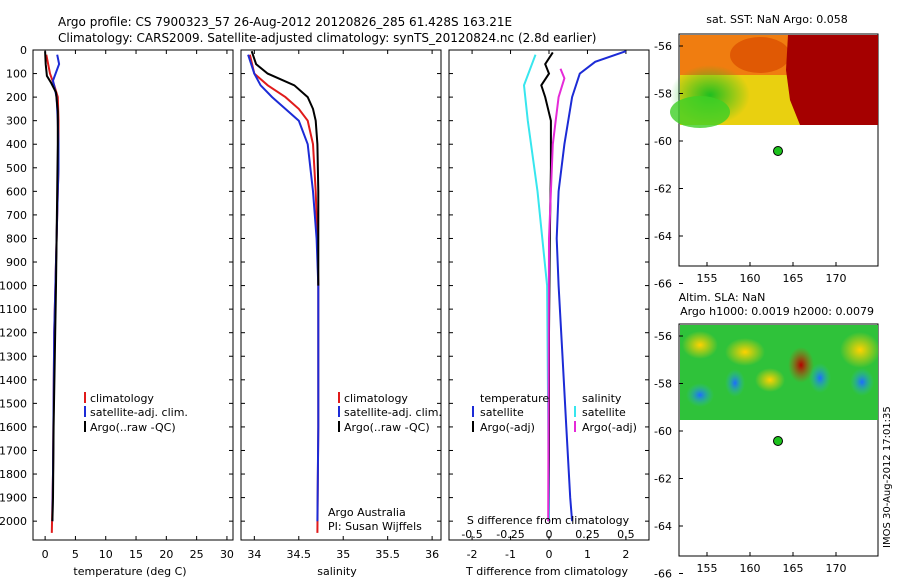 The image size is (900, 580). I want to click on legend-title-temperature: temperature, so click(514, 398).